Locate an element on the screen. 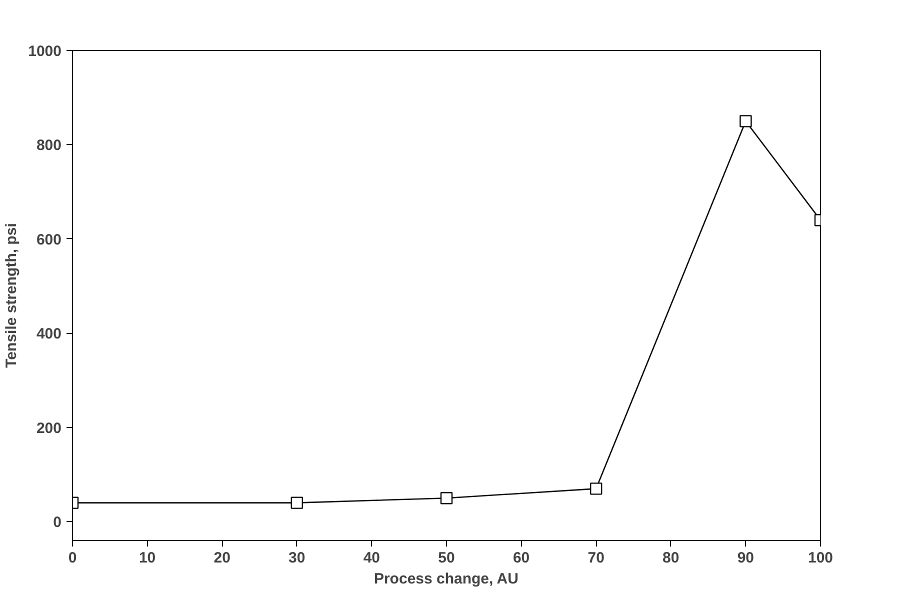  y-tick-label: 1000 is located at coordinates (45, 51).